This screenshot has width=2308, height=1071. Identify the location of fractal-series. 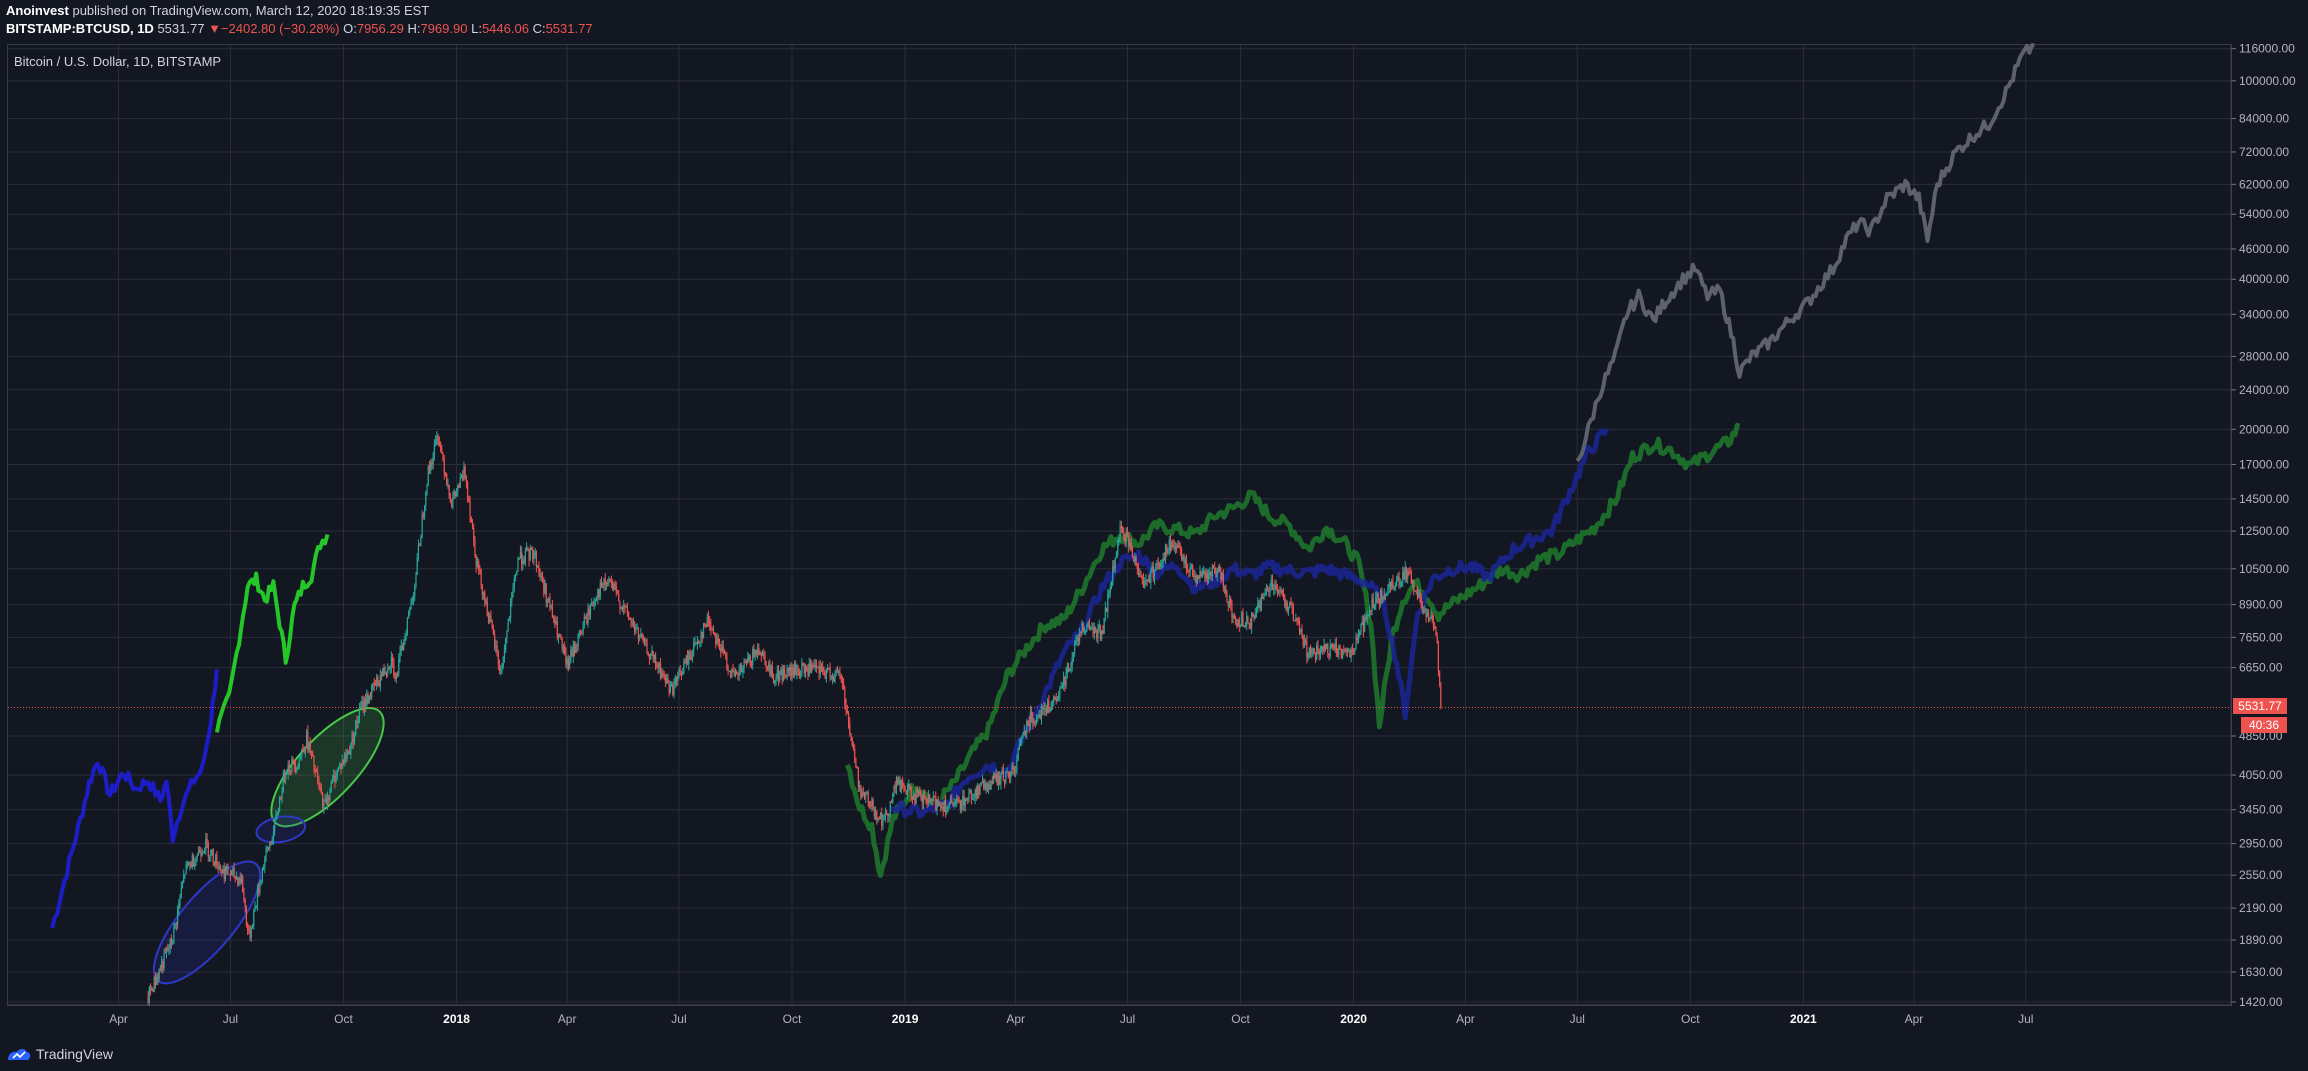
(1249, 623).